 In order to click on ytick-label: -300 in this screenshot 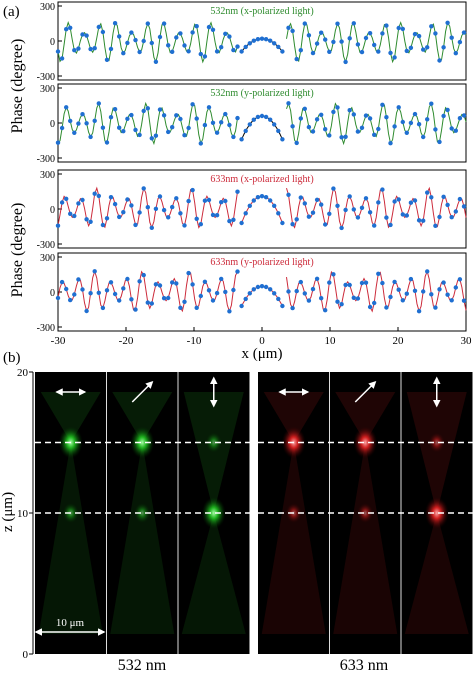, I will do `click(46, 328)`.